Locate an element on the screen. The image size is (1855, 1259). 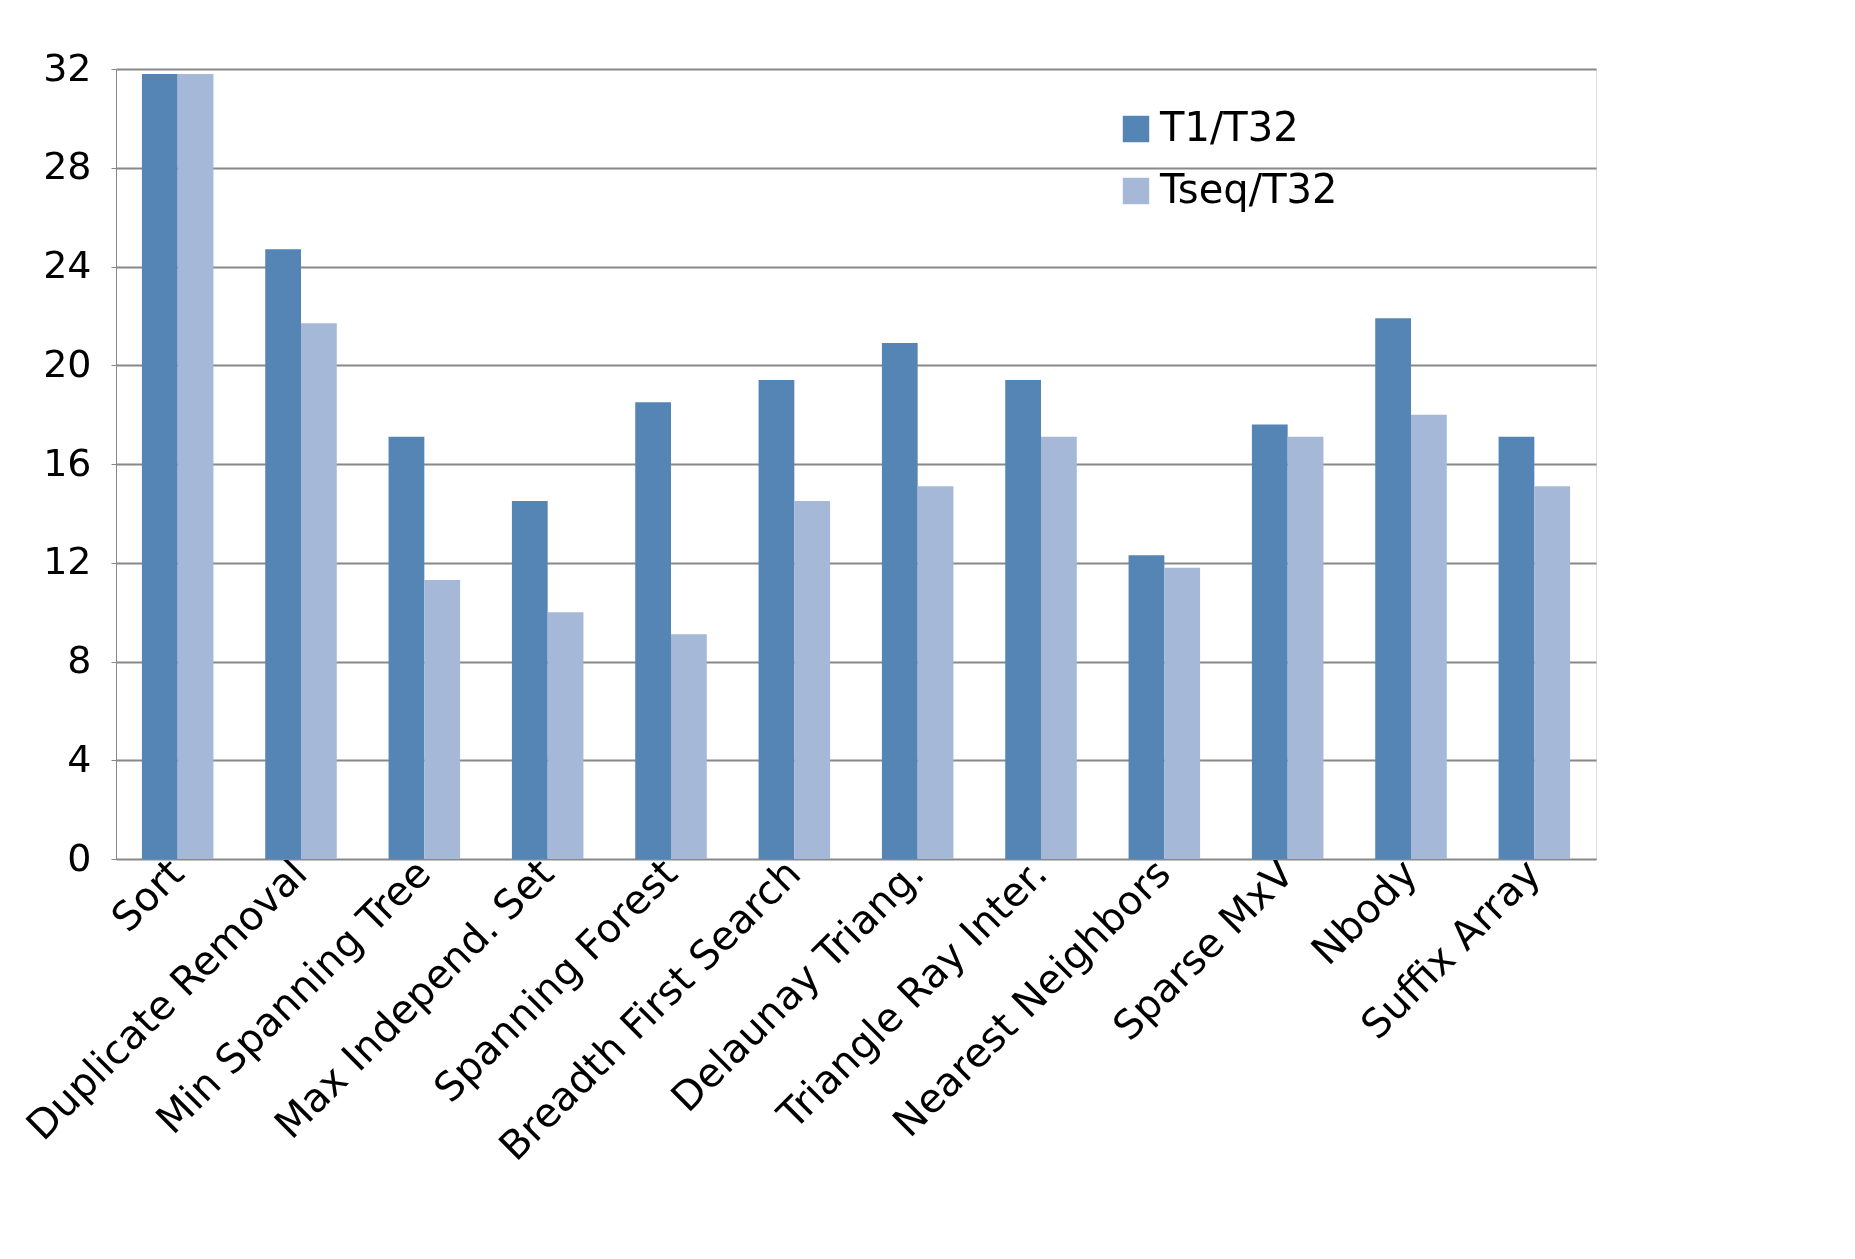
y-tick-label: 8 is located at coordinates (79, 660).